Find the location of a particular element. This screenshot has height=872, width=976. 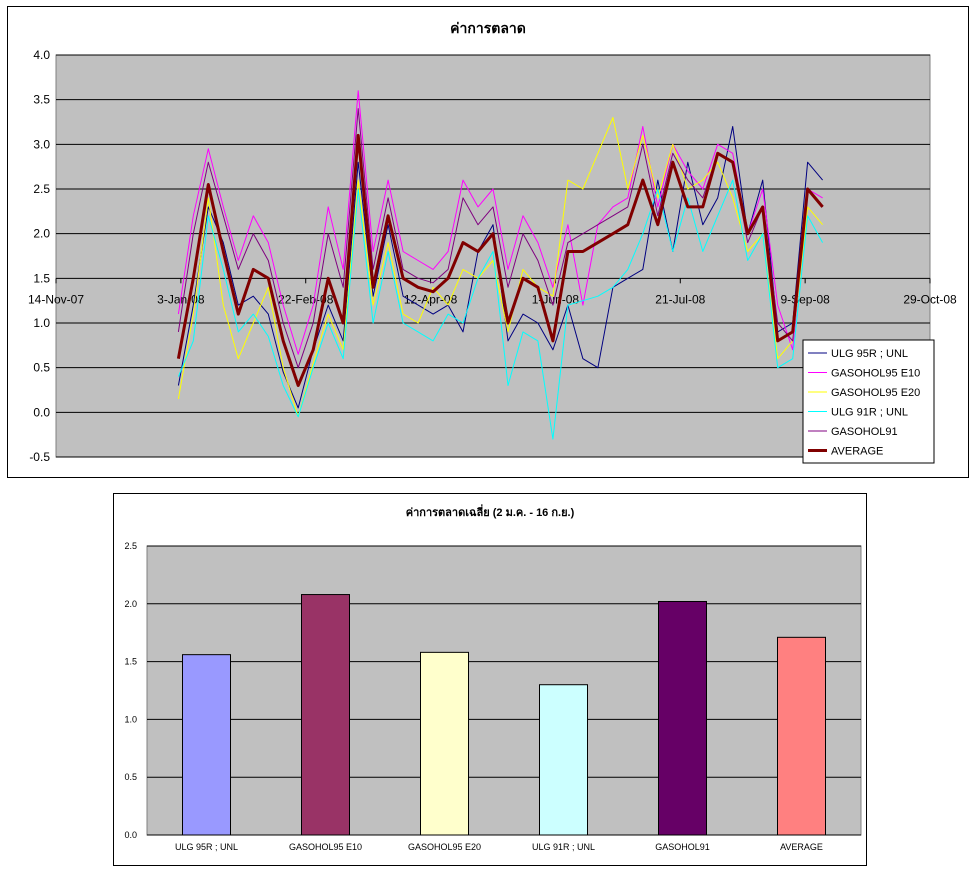

x-tick-label: ULG 95R ; UNL is located at coordinates (206, 847).